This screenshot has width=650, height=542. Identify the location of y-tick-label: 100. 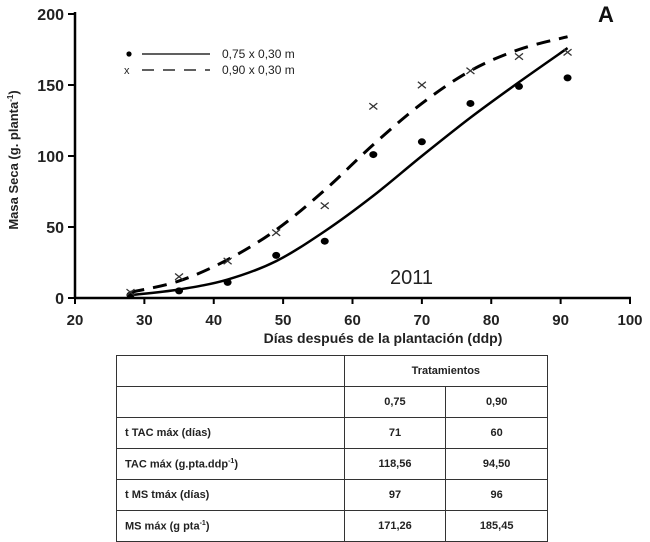
(50, 157).